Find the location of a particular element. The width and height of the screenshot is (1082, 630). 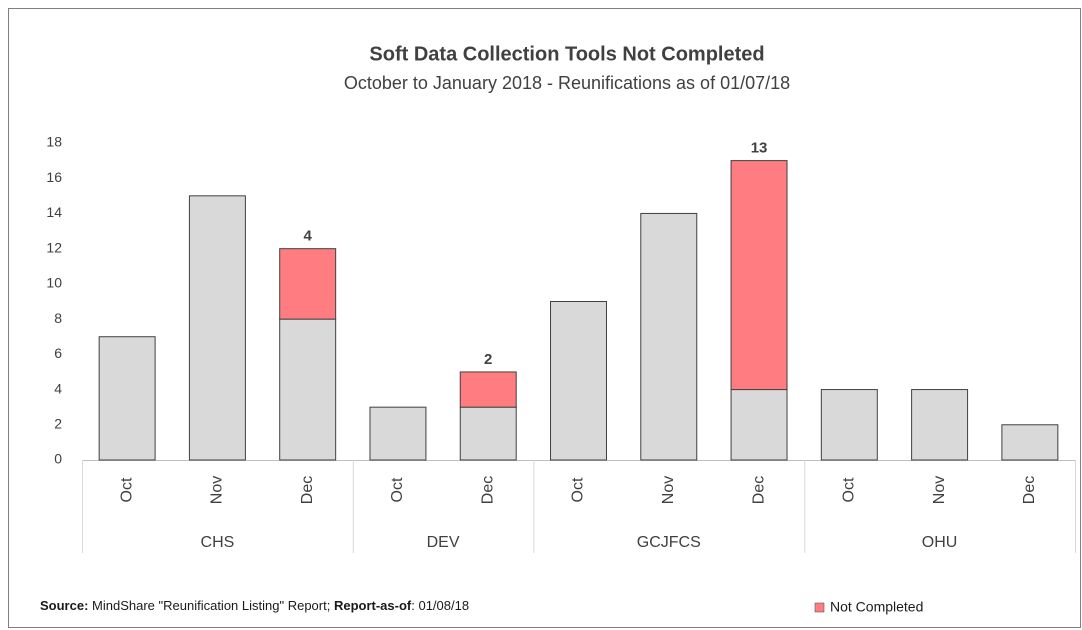

data-label: 13 is located at coordinates (759, 148).